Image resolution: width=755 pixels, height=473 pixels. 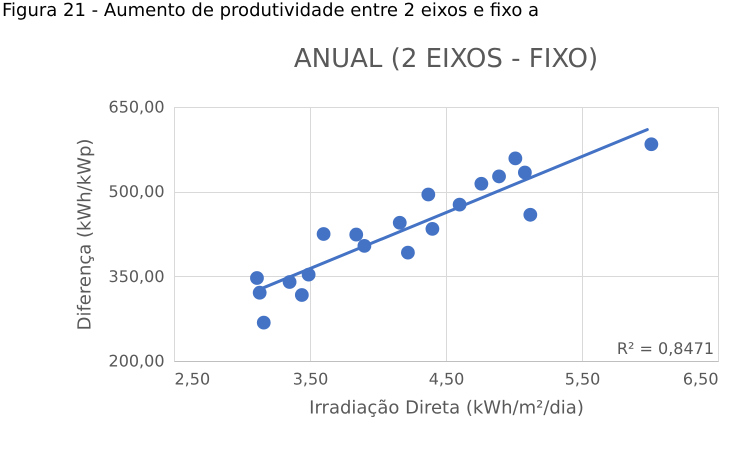 What do you see at coordinates (446, 59) in the screenshot?
I see `chart-title: ANUAL (2 EIXOS - FIXO)` at bounding box center [446, 59].